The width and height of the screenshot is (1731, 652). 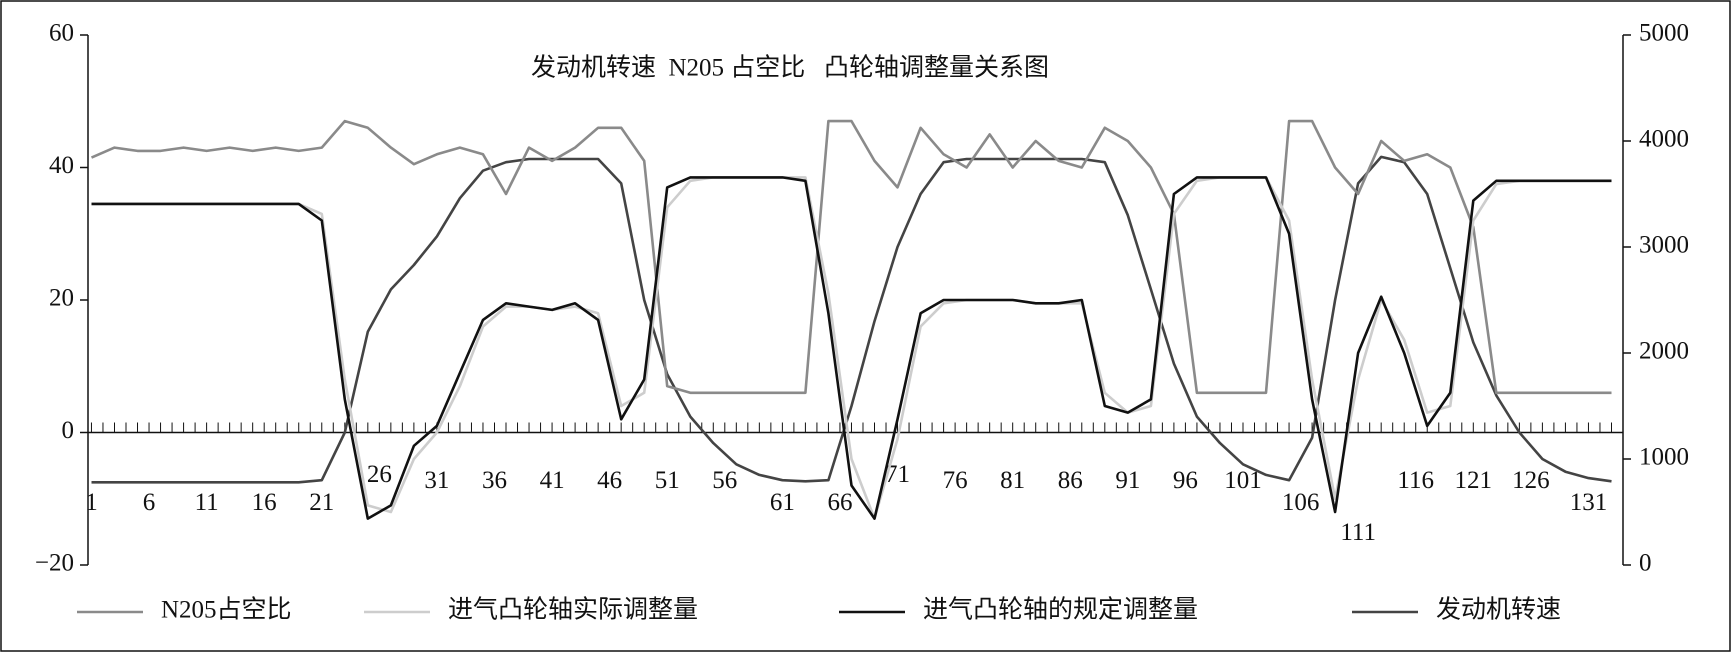 What do you see at coordinates (1185, 480) in the screenshot?
I see `x-tick-label: 96` at bounding box center [1185, 480].